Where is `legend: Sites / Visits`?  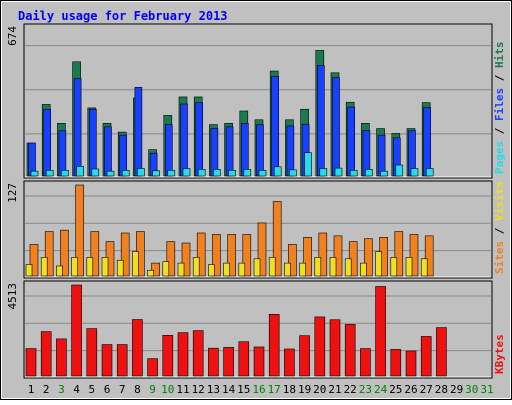
legend: Sites / Visits is located at coordinates (499, 227).